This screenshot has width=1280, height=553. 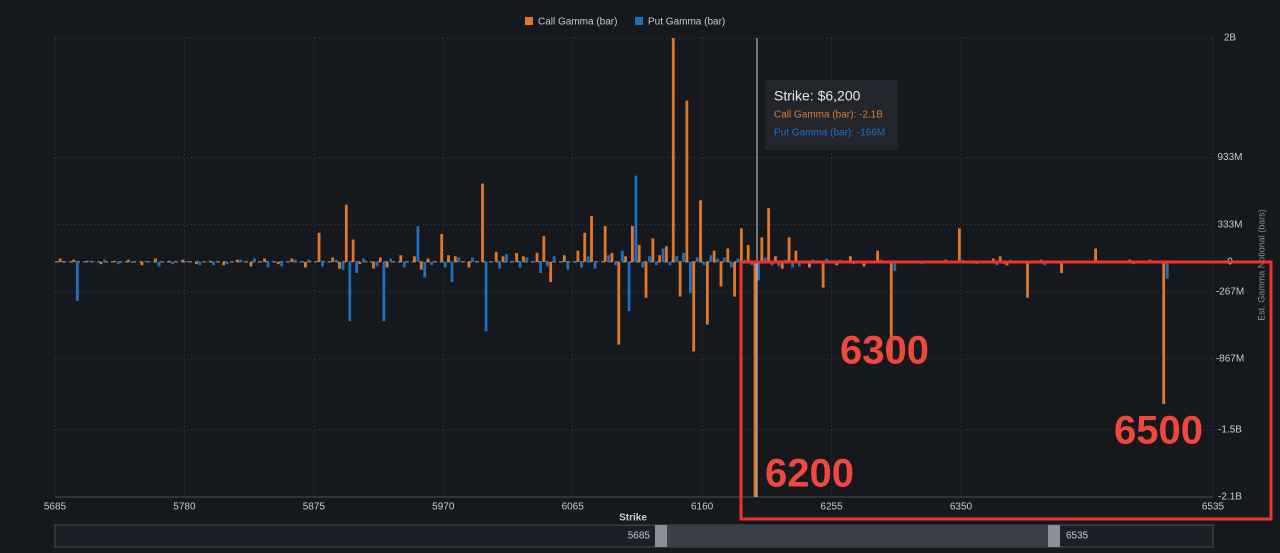 What do you see at coordinates (961, 507) in the screenshot?
I see `x-tick-label: 6350` at bounding box center [961, 507].